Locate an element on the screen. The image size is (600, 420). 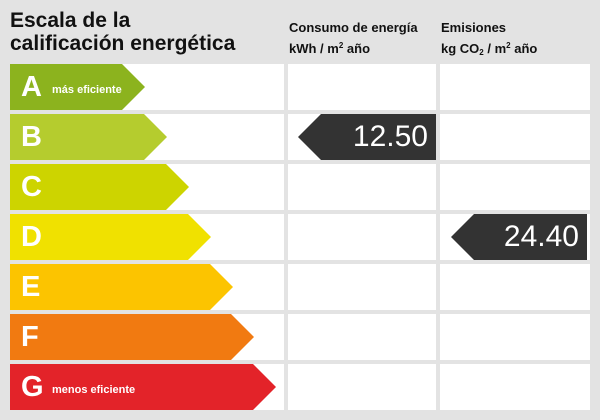
emisiones-cell-b is located at coordinates (515, 137).